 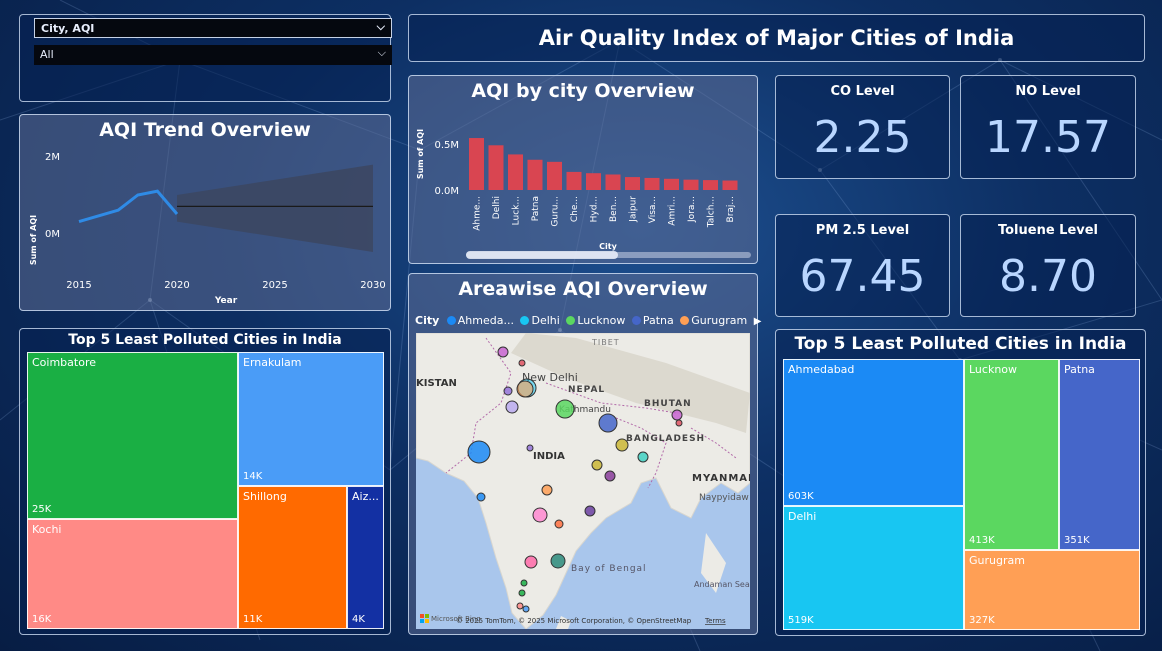 I want to click on map-label-myanmar: MYANMAR, so click(x=721, y=478).